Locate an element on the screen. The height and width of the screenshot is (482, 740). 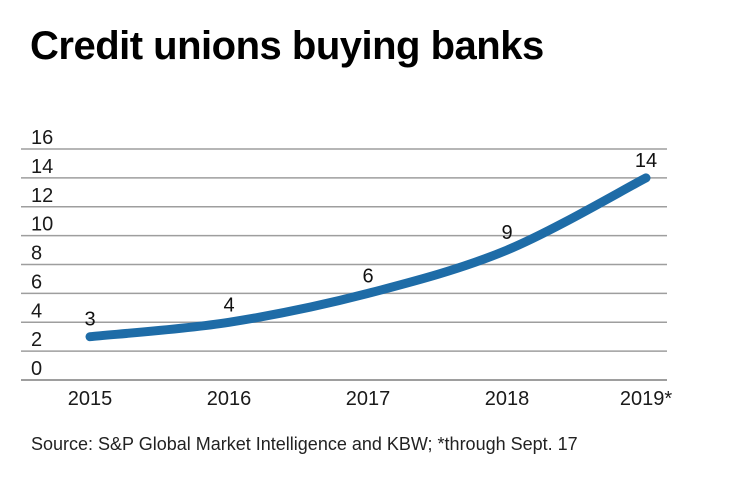
x-axis-tick-label: 2016 is located at coordinates (229, 399).